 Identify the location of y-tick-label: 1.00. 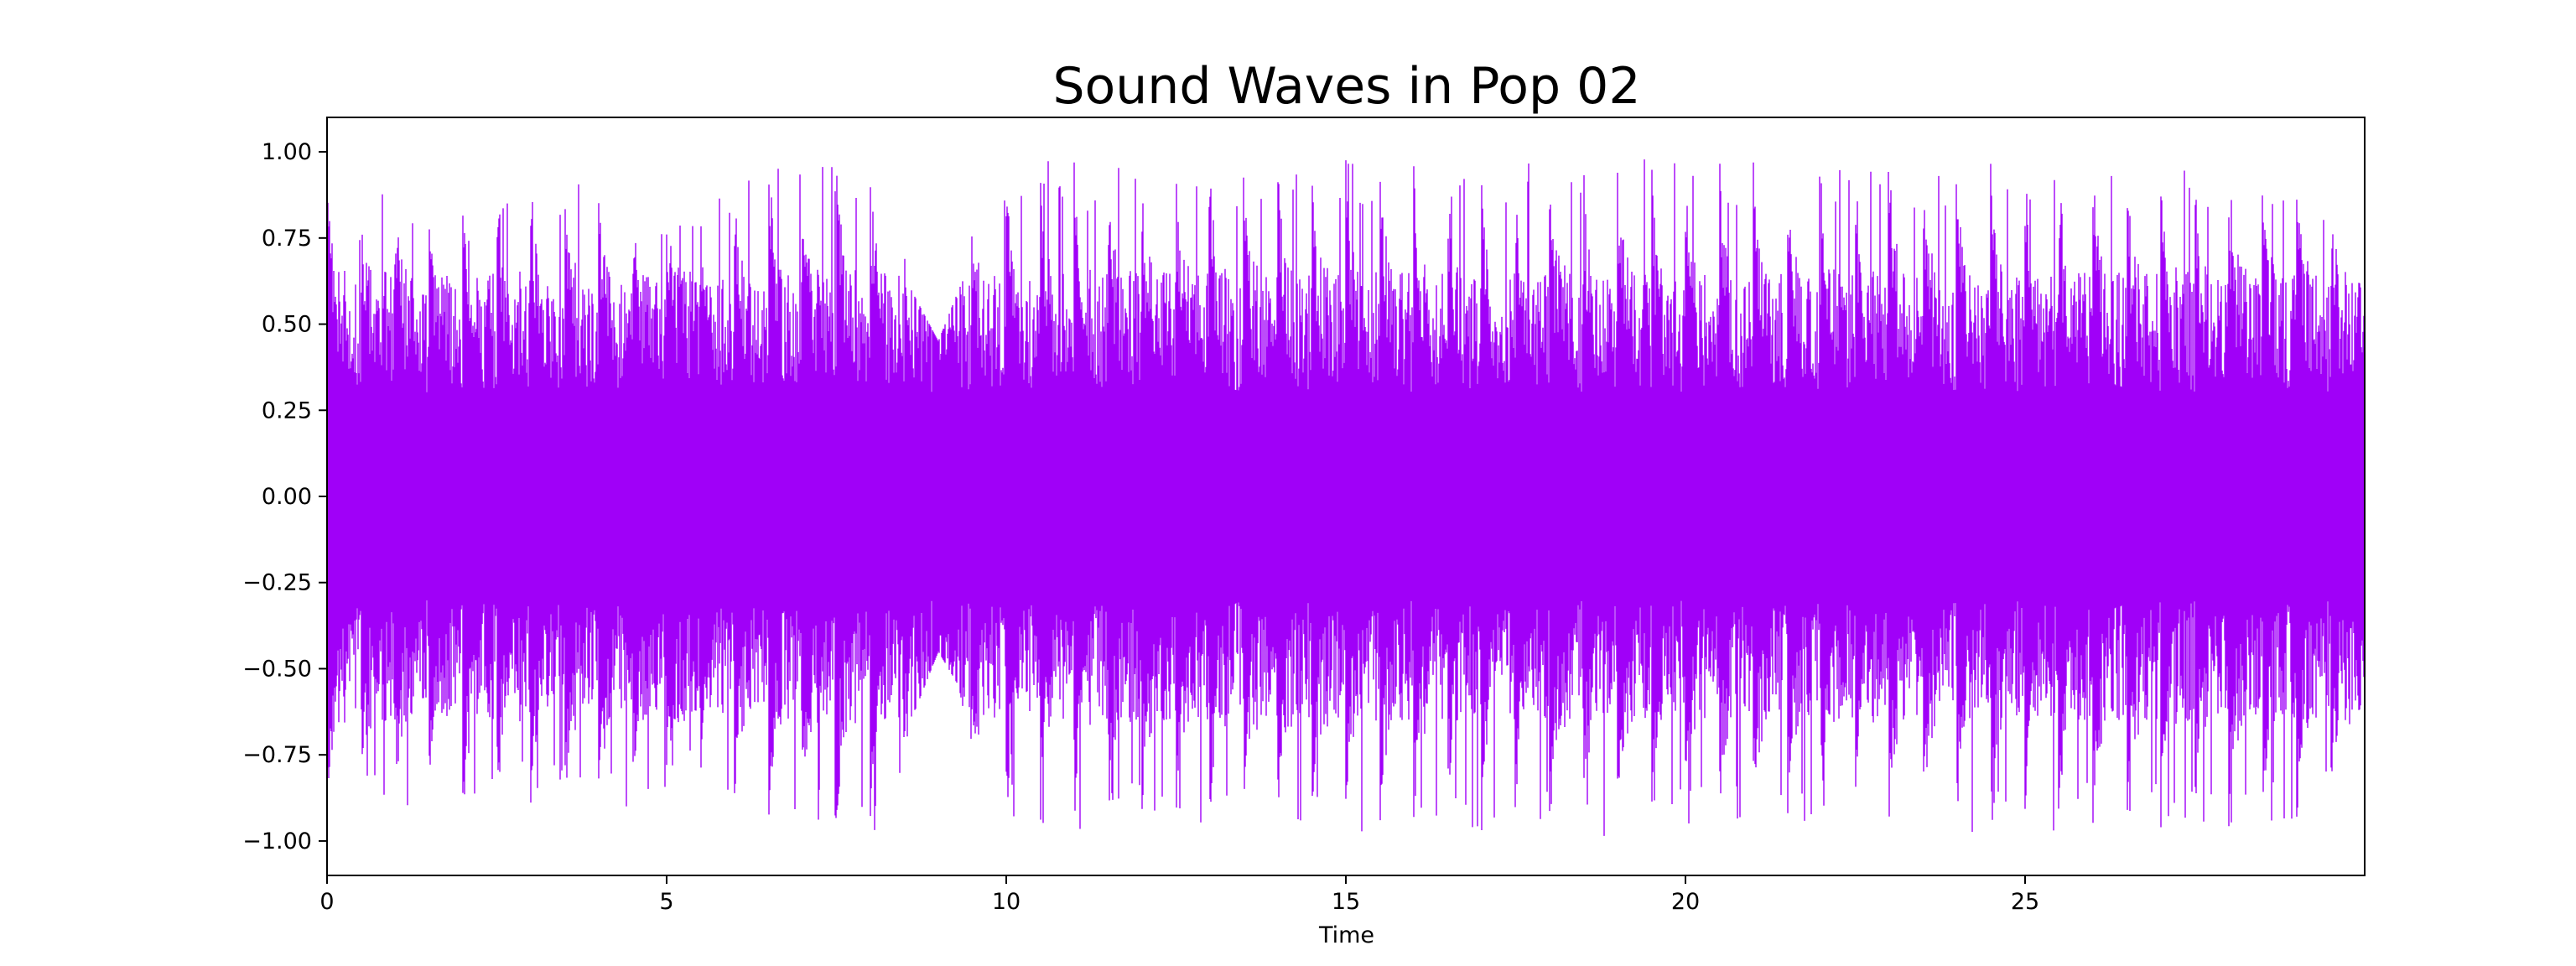
(287, 152).